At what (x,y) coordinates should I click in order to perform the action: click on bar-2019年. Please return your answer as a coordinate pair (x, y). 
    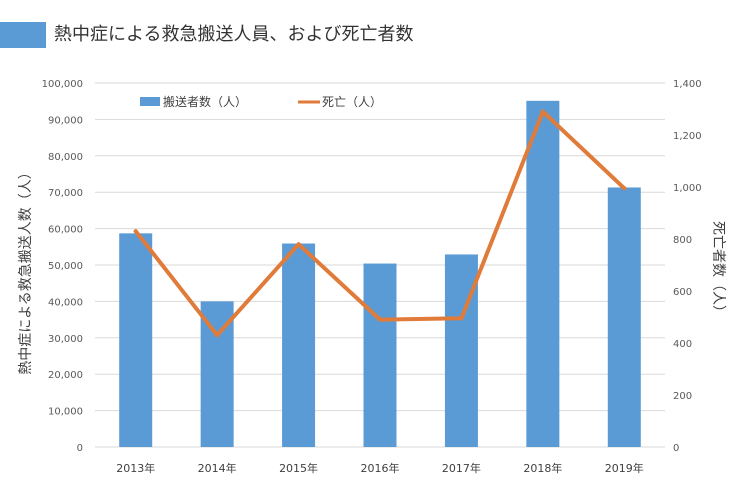
    Looking at the image, I should click on (624, 317).